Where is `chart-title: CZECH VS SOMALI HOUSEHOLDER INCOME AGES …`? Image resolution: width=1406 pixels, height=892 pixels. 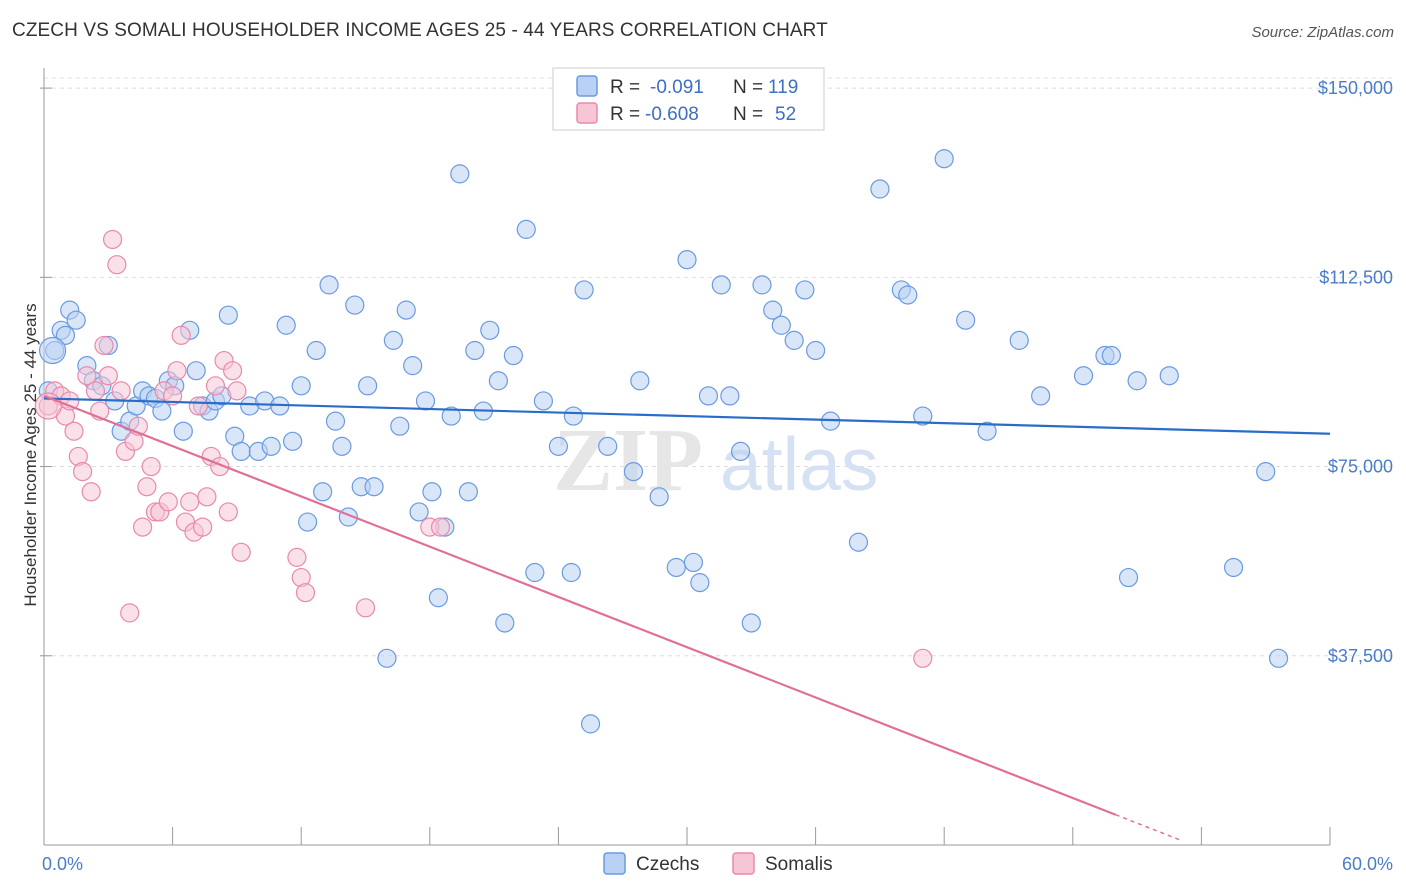 chart-title: CZECH VS SOMALI HOUSEHOLDER INCOME AGES … is located at coordinates (420, 30).